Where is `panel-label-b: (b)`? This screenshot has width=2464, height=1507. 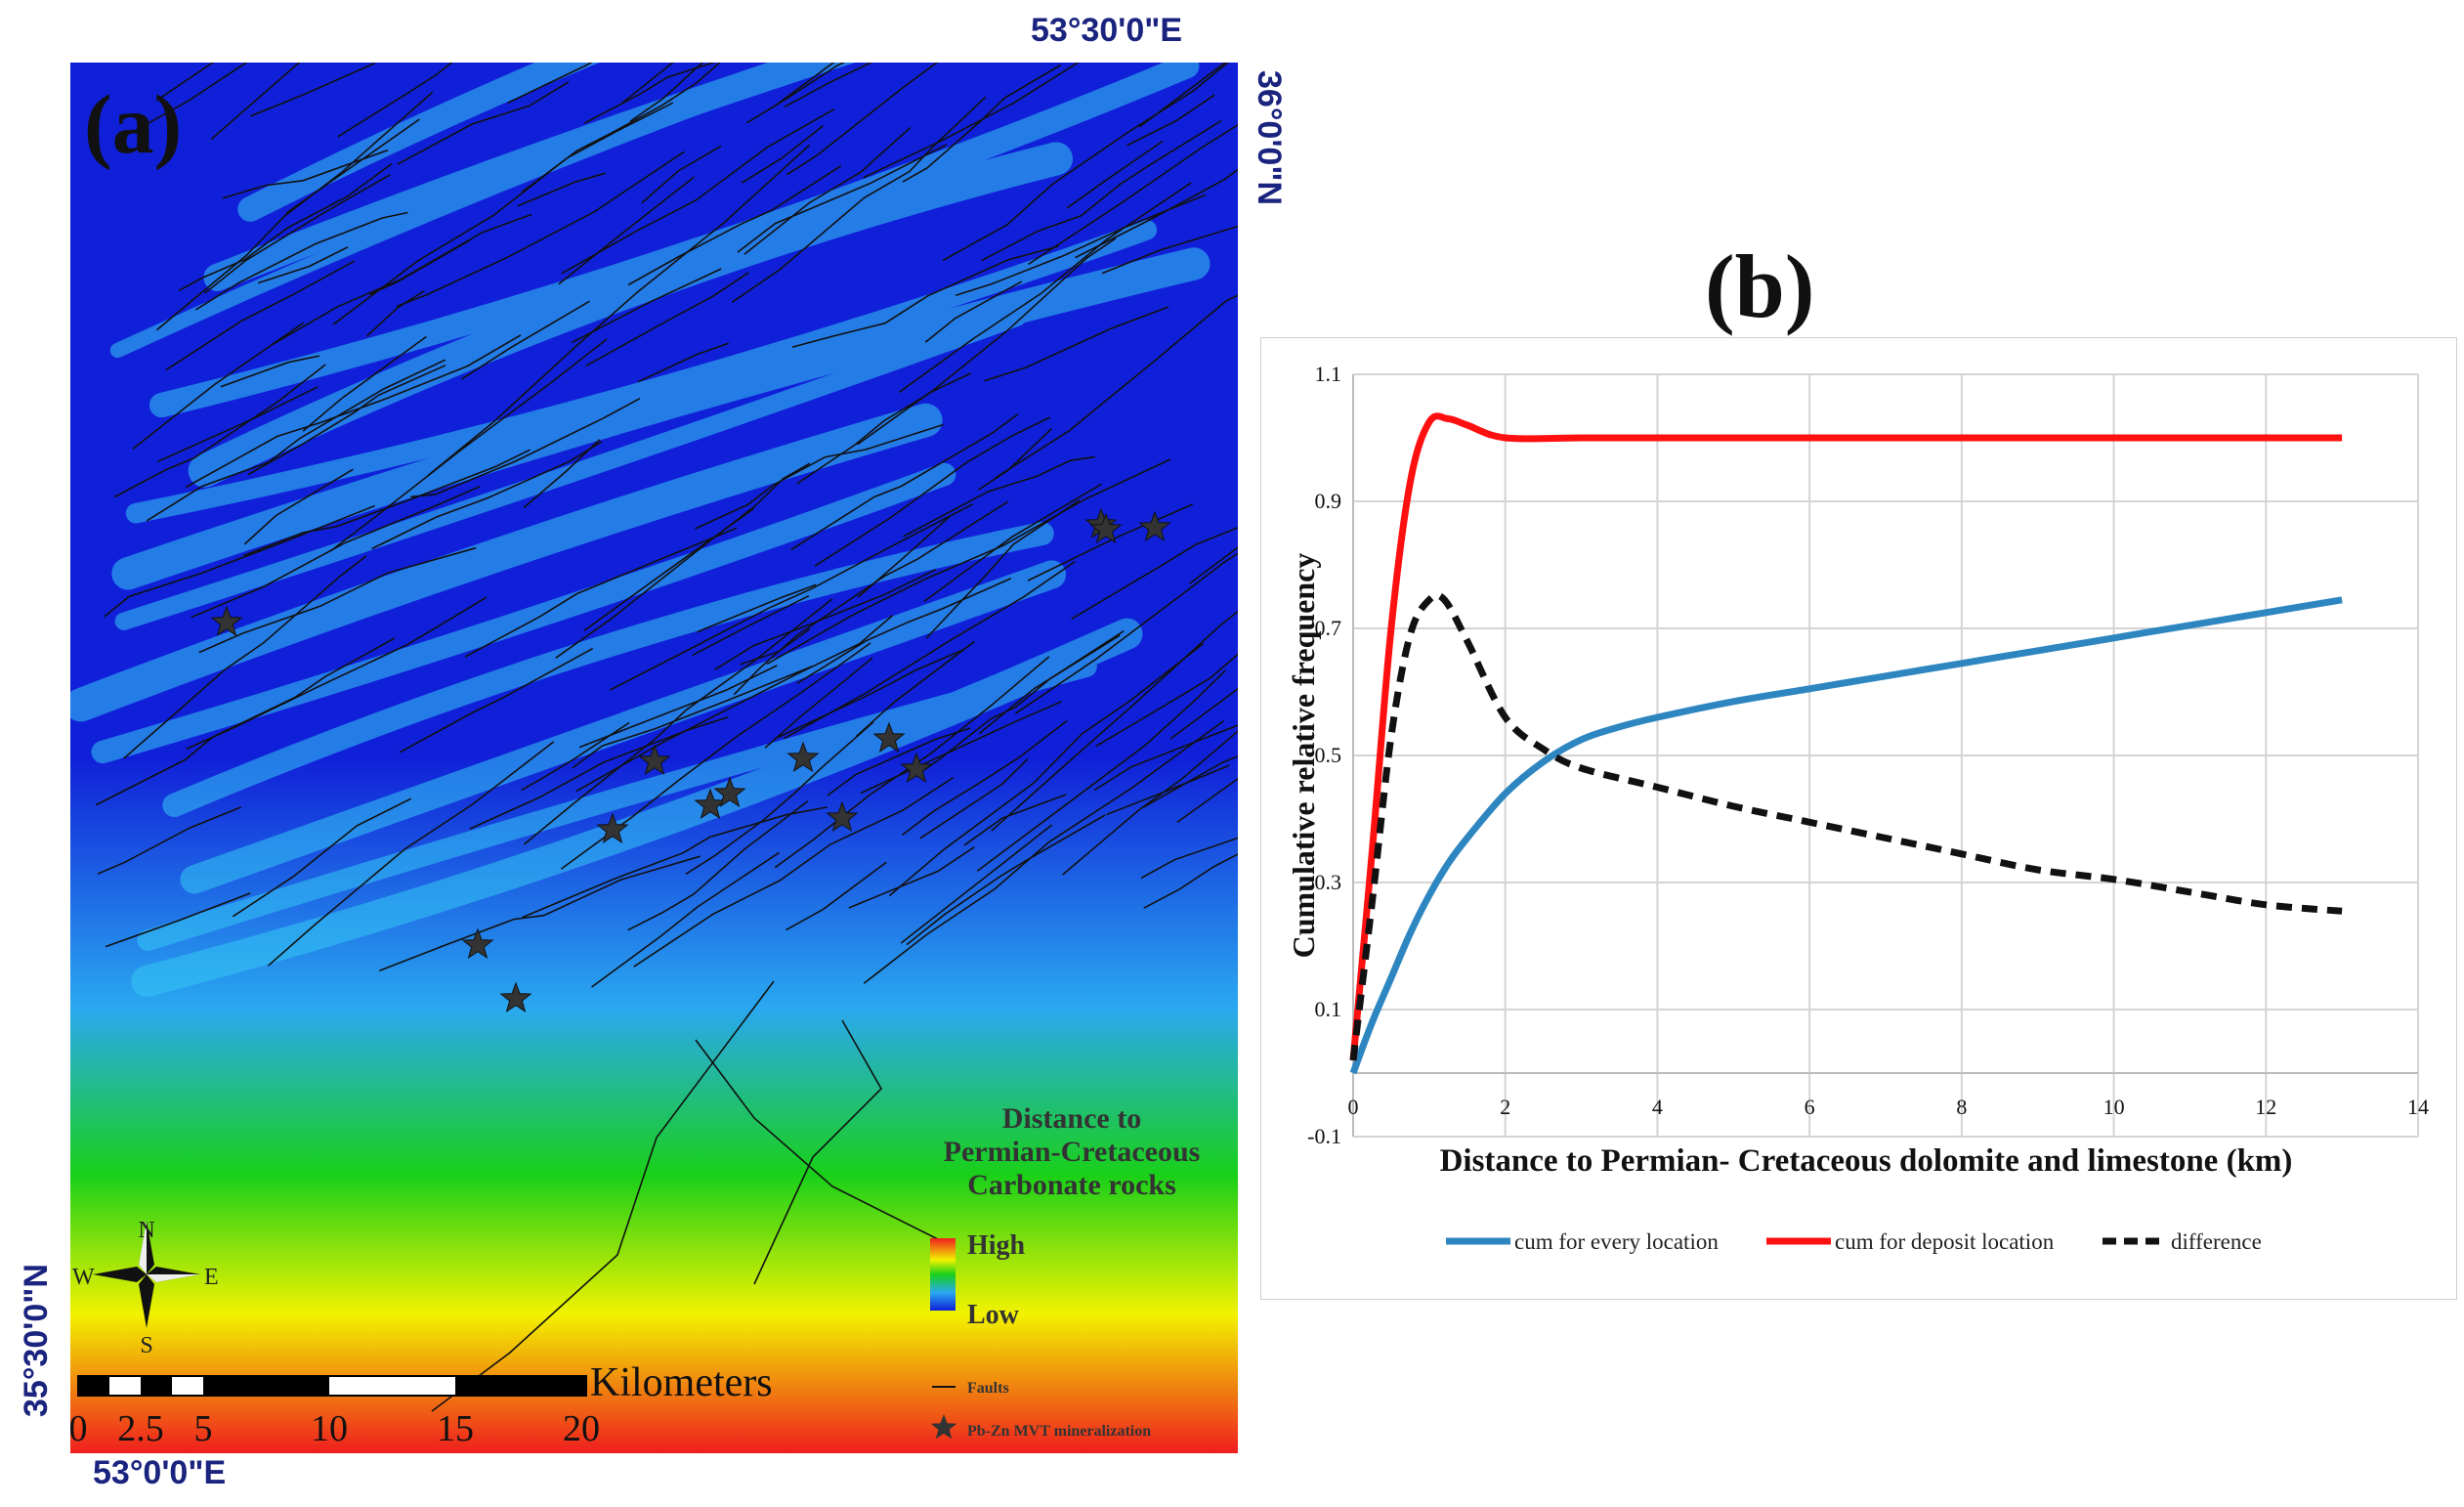
panel-label-b: (b) is located at coordinates (1760, 286).